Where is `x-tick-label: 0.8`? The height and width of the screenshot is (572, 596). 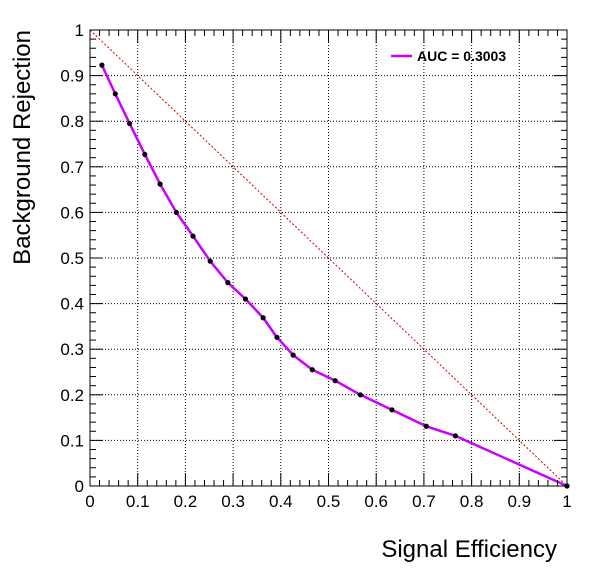
x-tick-label: 0.8 is located at coordinates (472, 501).